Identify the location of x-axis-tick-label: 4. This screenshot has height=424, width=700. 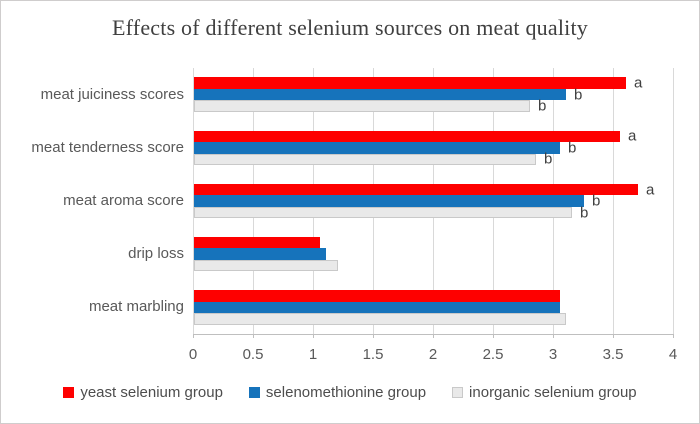
(673, 354).